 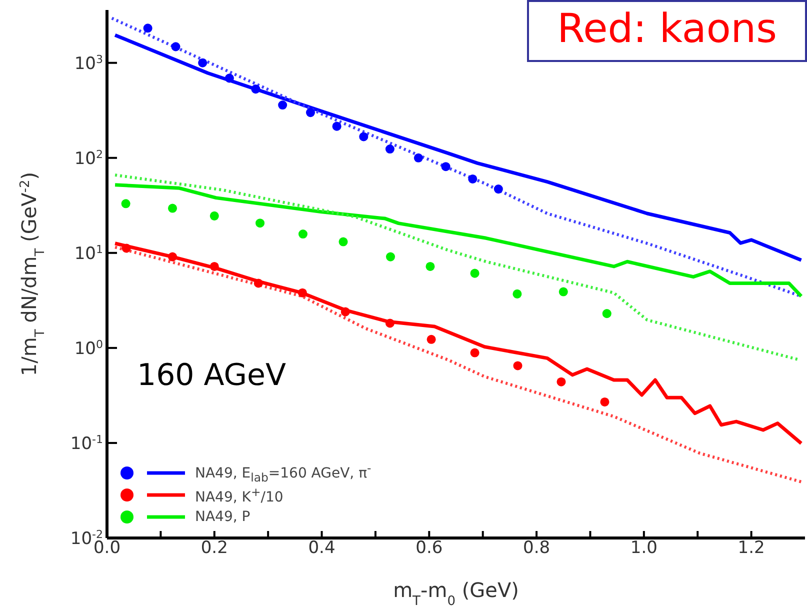 I want to click on y-tick-label: 10$^{0}$, so click(x=88, y=348).